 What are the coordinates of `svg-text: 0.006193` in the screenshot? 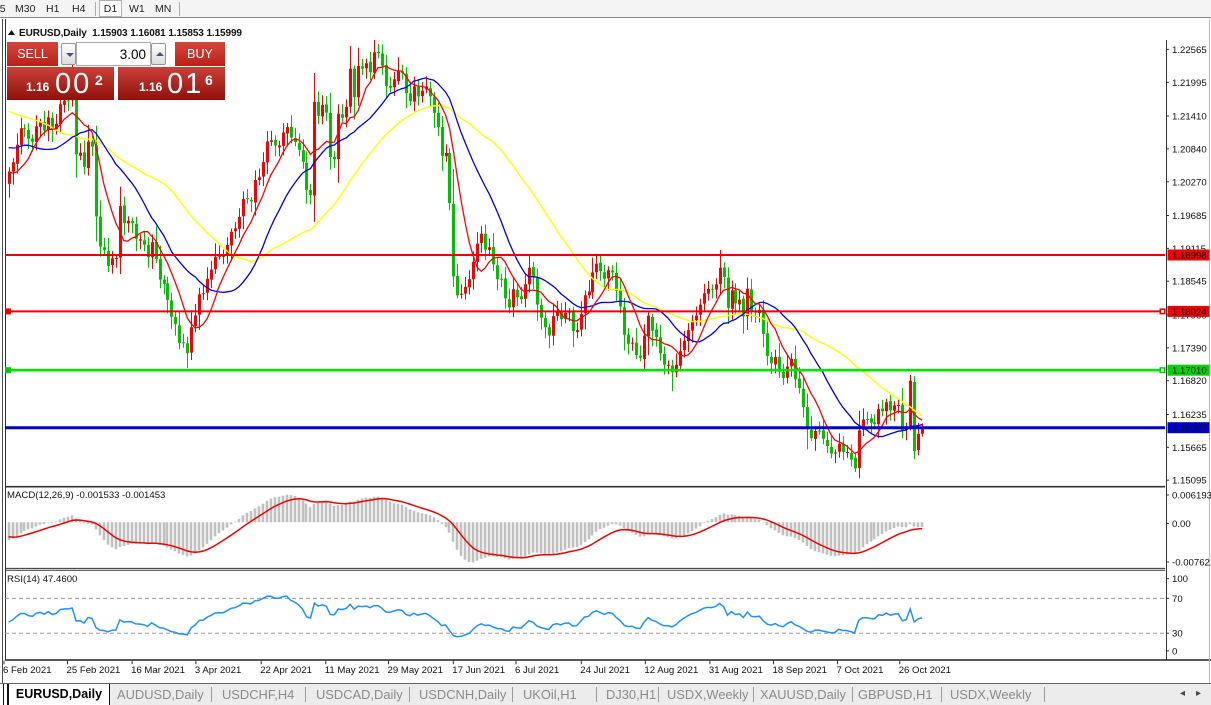 It's located at (1191, 496).